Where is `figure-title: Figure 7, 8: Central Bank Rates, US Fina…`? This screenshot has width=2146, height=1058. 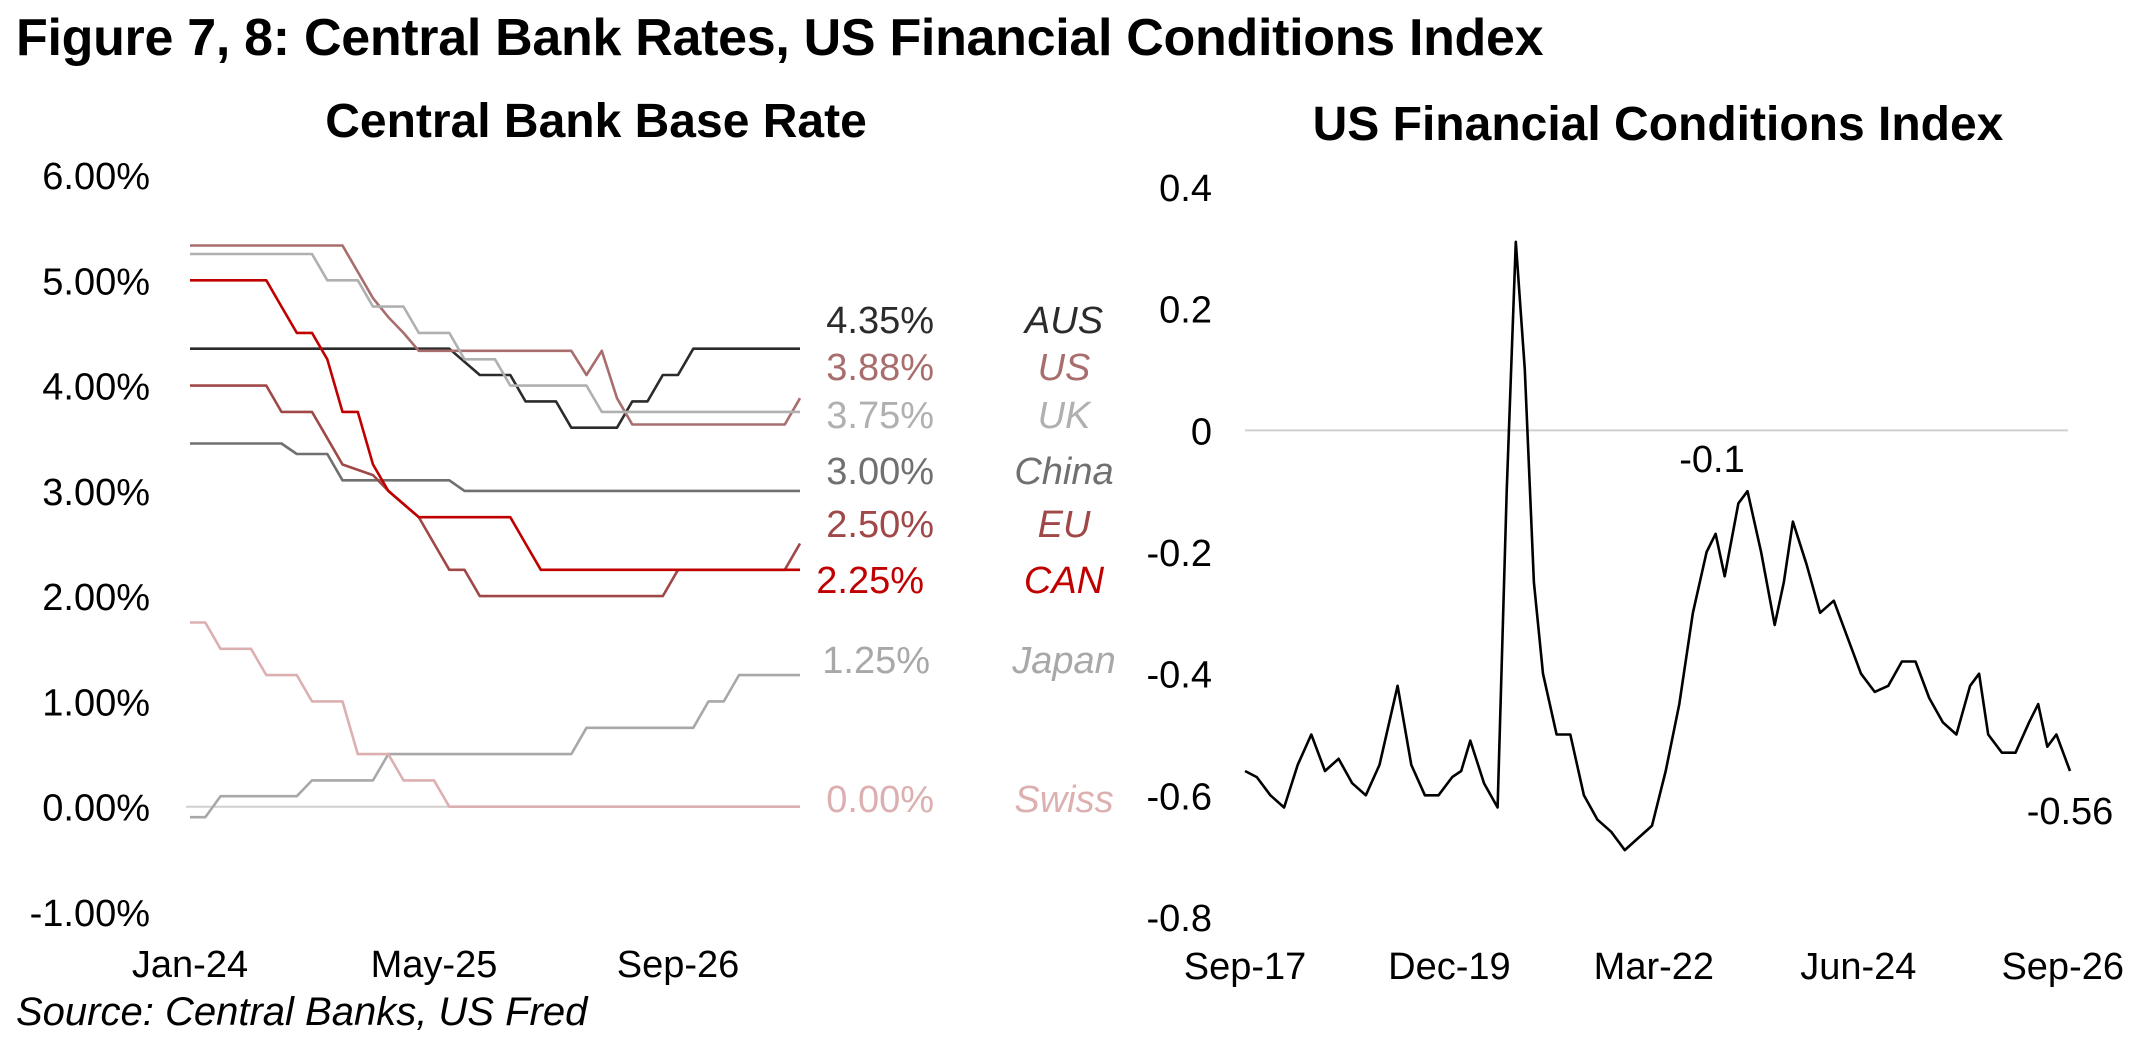
figure-title: Figure 7, 8: Central Bank Rates, US Fina… is located at coordinates (780, 38).